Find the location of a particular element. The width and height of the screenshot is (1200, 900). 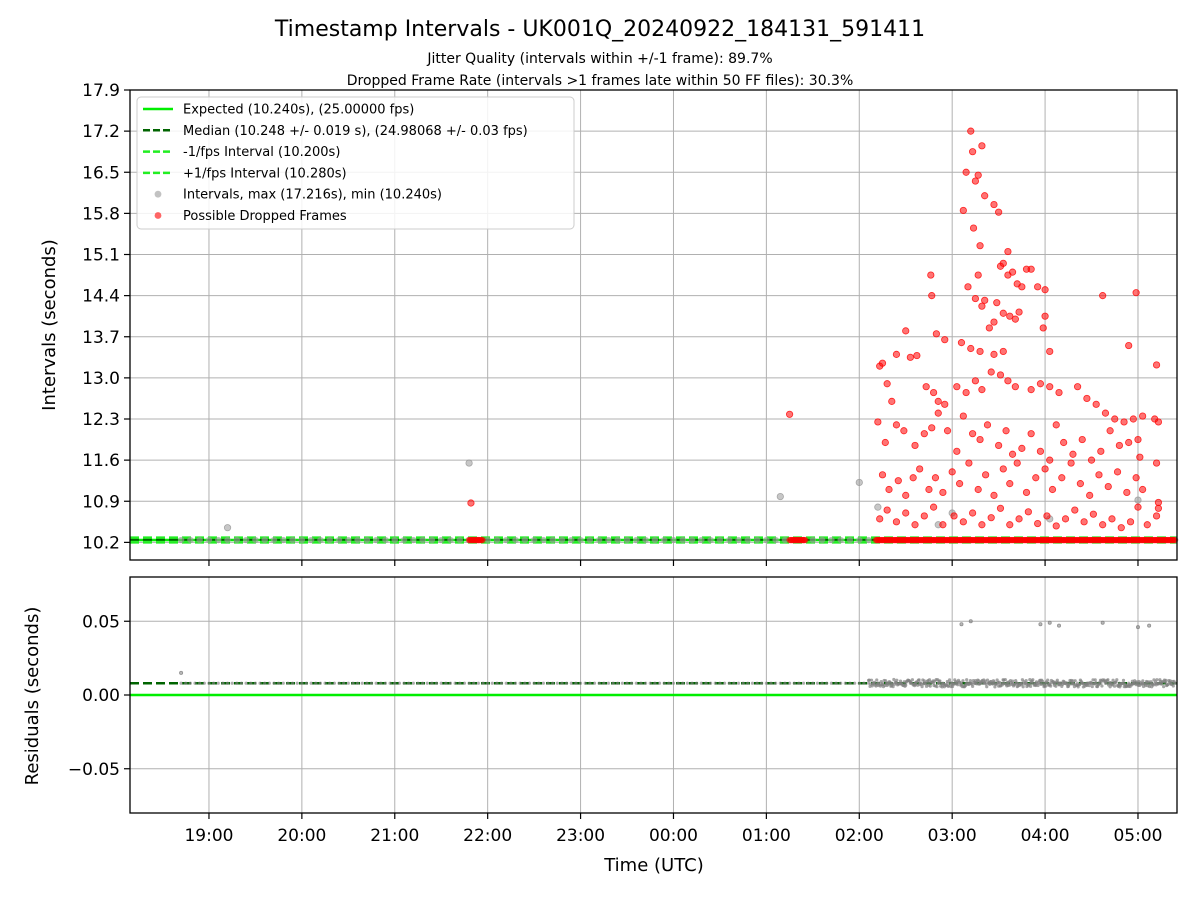

residuals-x-tick-label: 04:00 is located at coordinates (1045, 836).